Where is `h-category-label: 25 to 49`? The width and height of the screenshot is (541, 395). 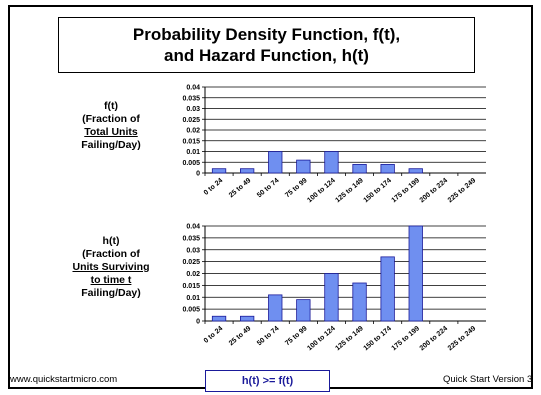 h-category-label: 25 to 49 is located at coordinates (240, 336).